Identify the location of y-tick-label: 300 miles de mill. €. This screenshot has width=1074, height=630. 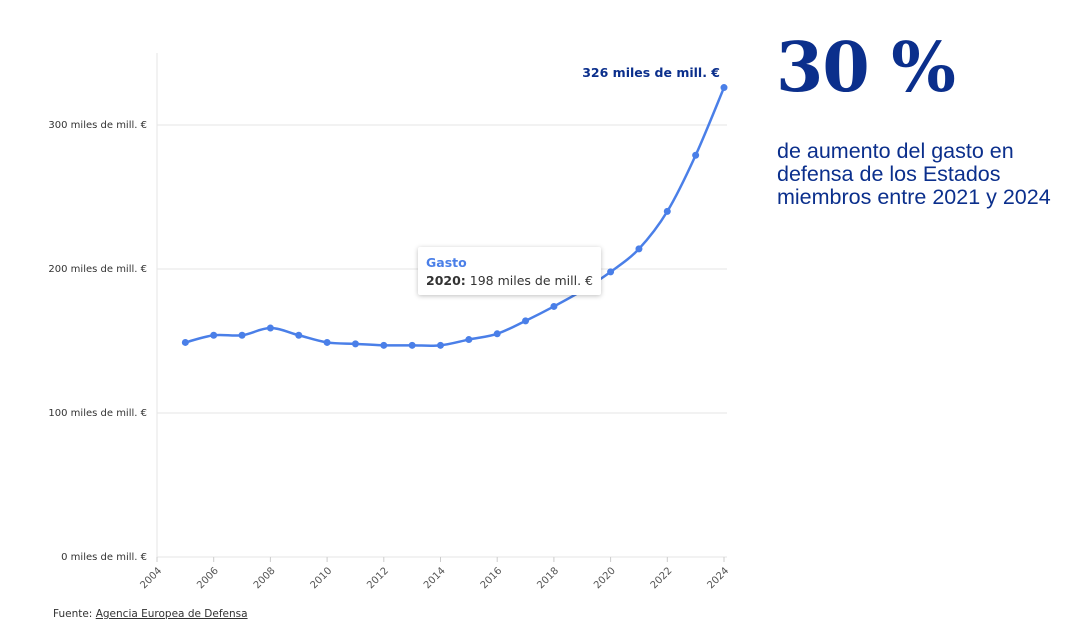
(97, 125).